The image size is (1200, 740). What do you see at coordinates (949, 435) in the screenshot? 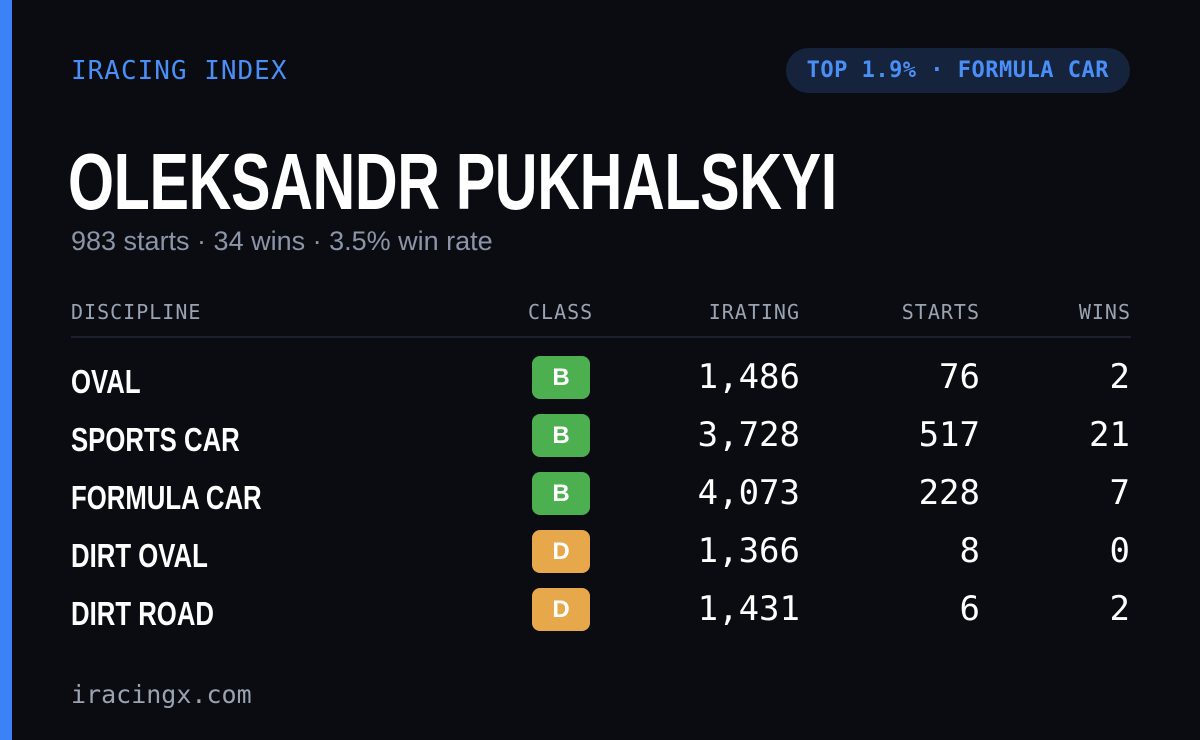
I see `starts-value: 517` at bounding box center [949, 435].